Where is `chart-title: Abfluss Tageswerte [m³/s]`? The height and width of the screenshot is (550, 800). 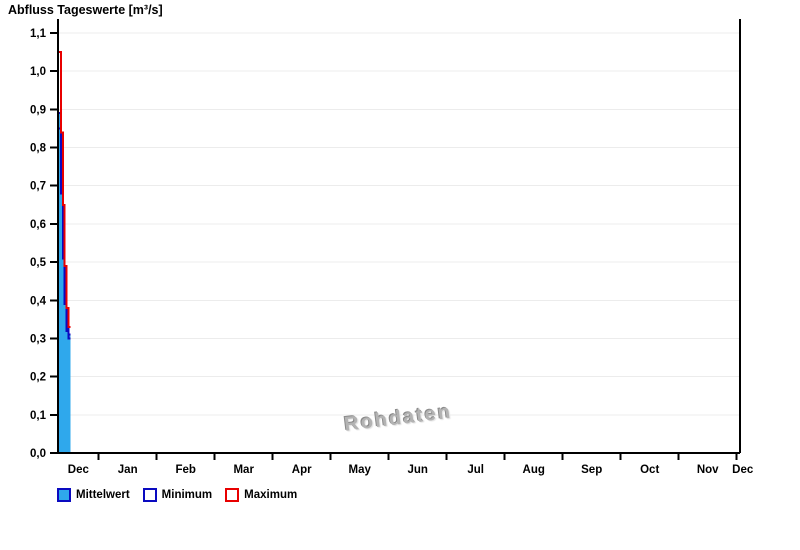 chart-title: Abfluss Tageswerte [m³/s] is located at coordinates (85, 10).